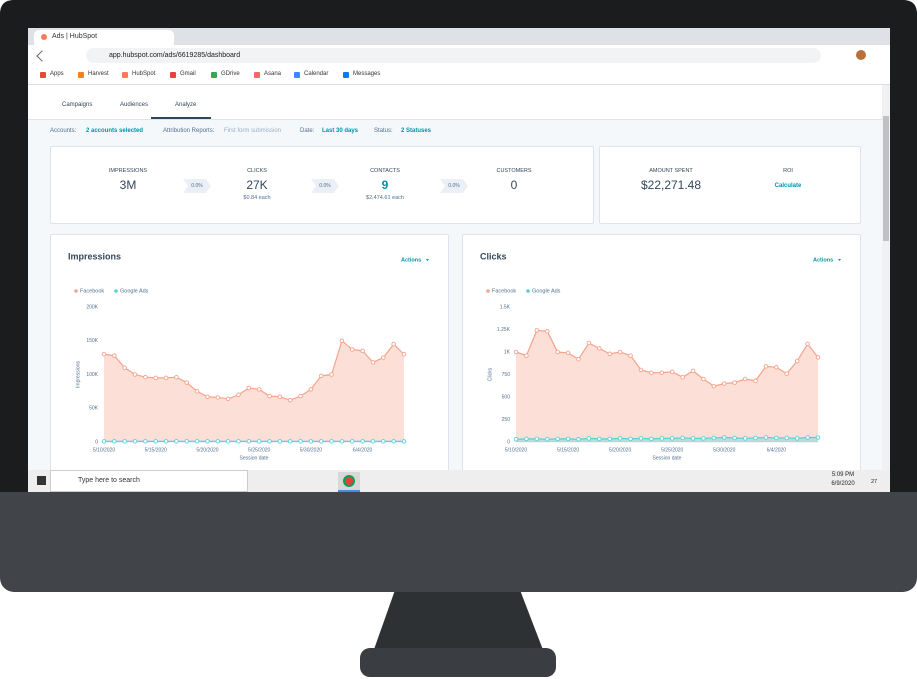 This screenshot has width=917, height=679. Describe the element at coordinates (454, 186) in the screenshot. I see `conversion-rate: 0.0%` at that location.